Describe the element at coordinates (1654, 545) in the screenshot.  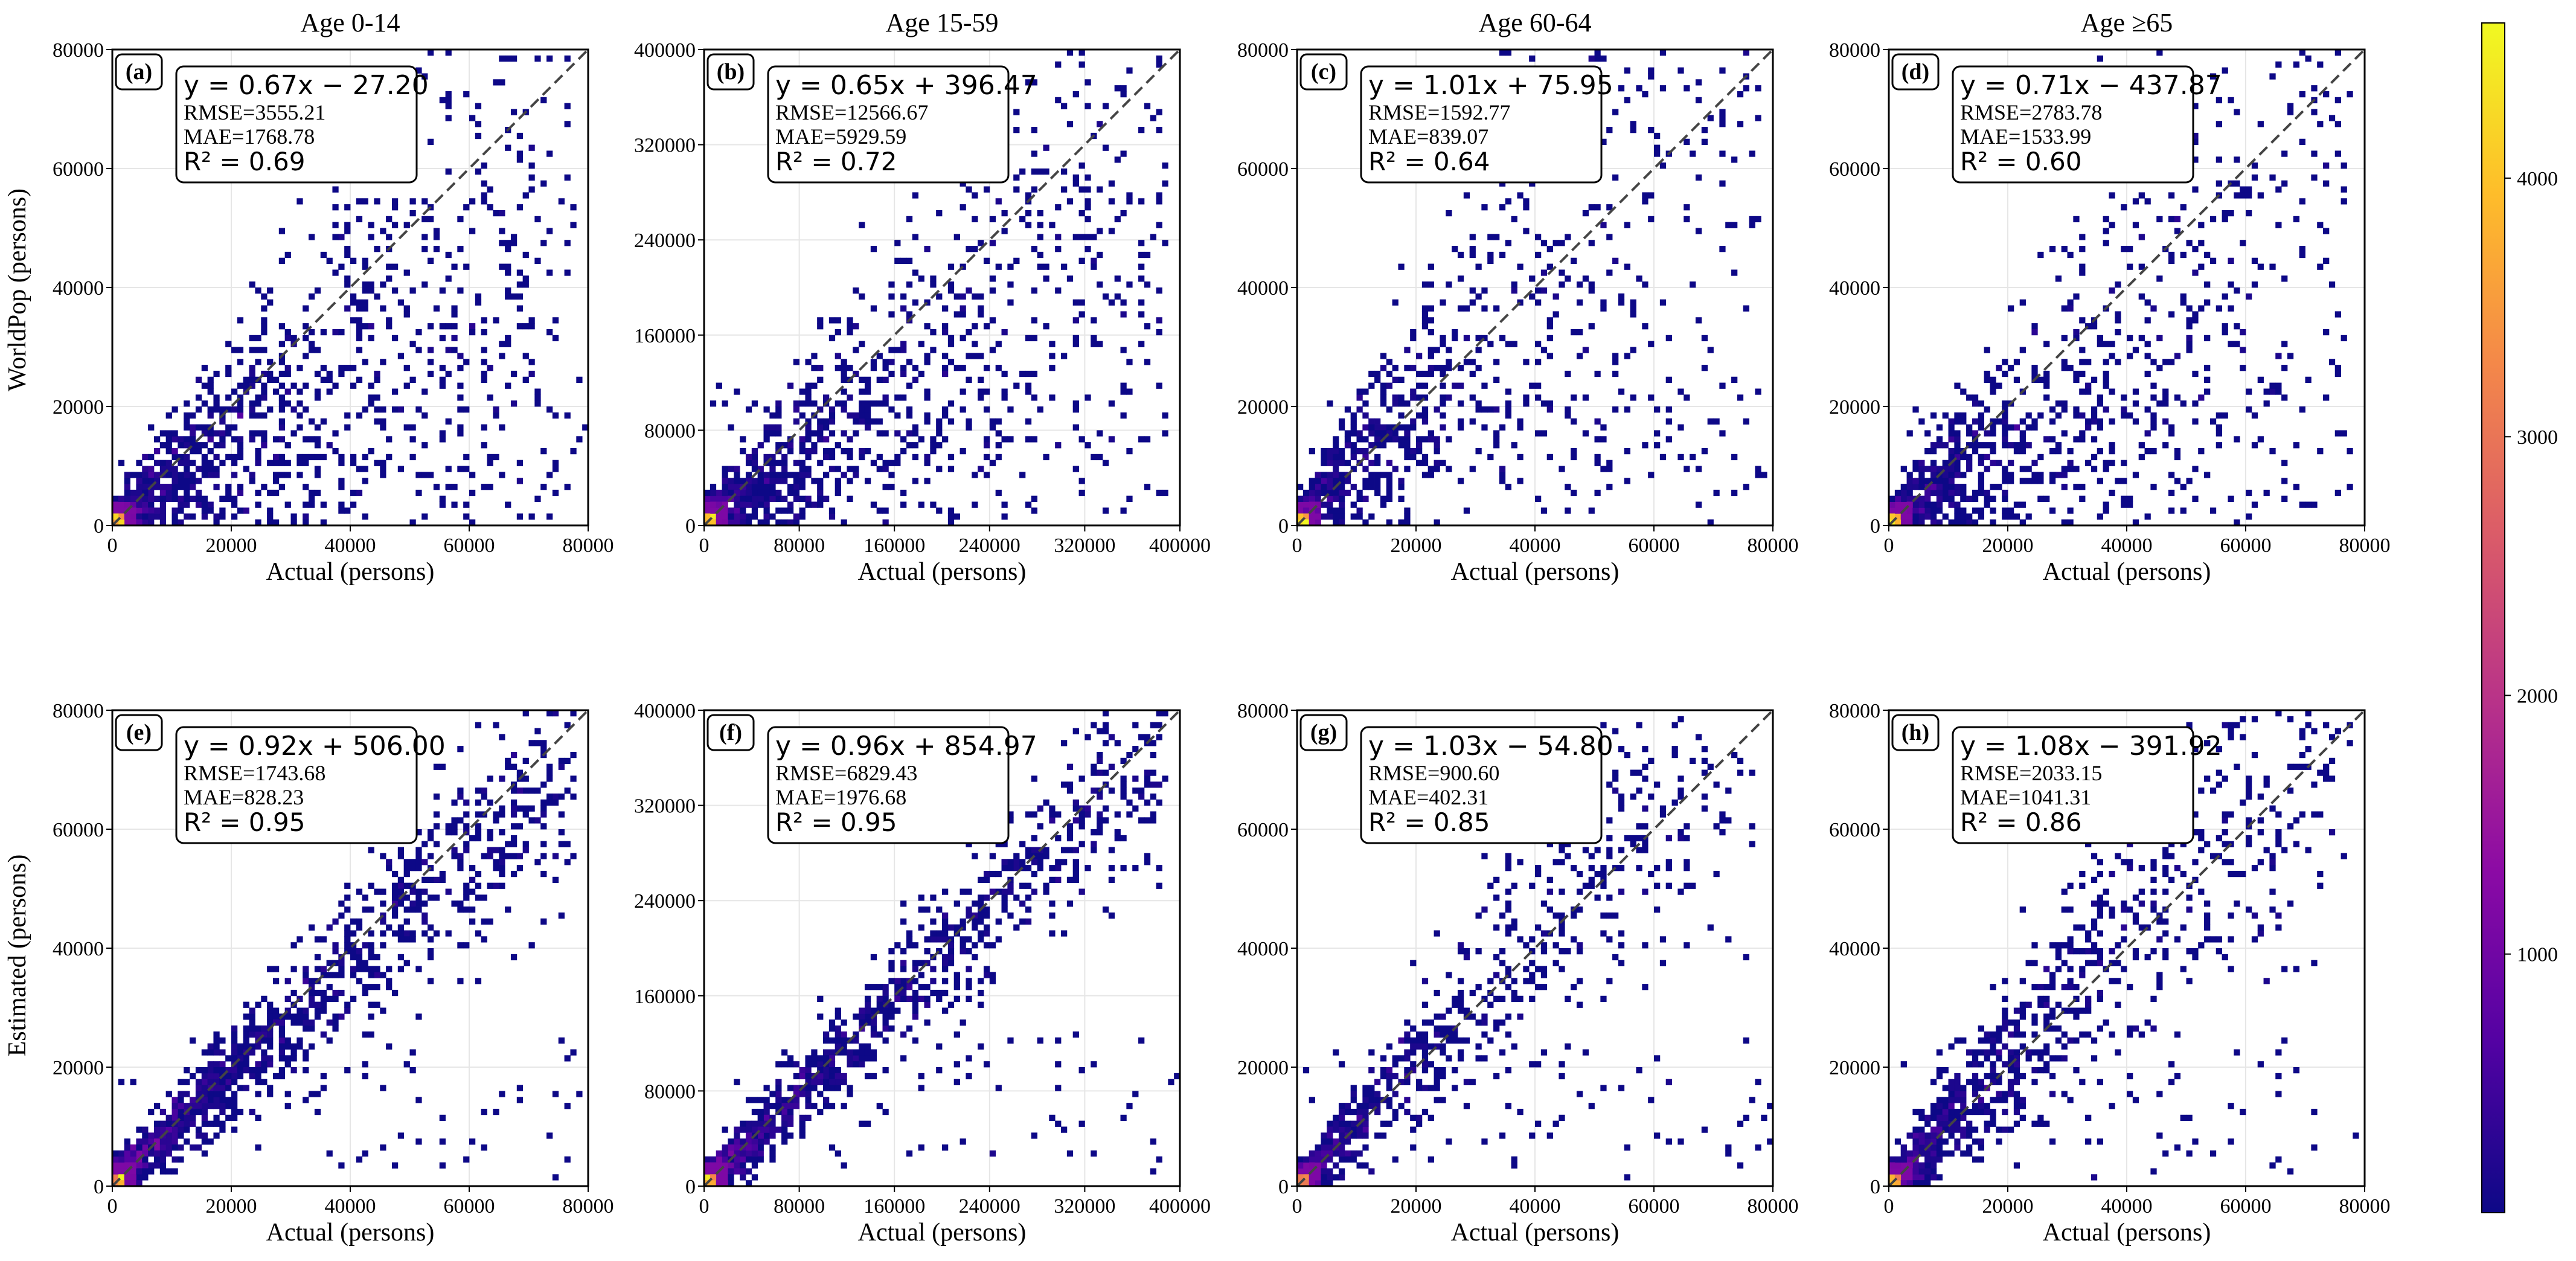
I see `x-tick-label: 60000` at that location.